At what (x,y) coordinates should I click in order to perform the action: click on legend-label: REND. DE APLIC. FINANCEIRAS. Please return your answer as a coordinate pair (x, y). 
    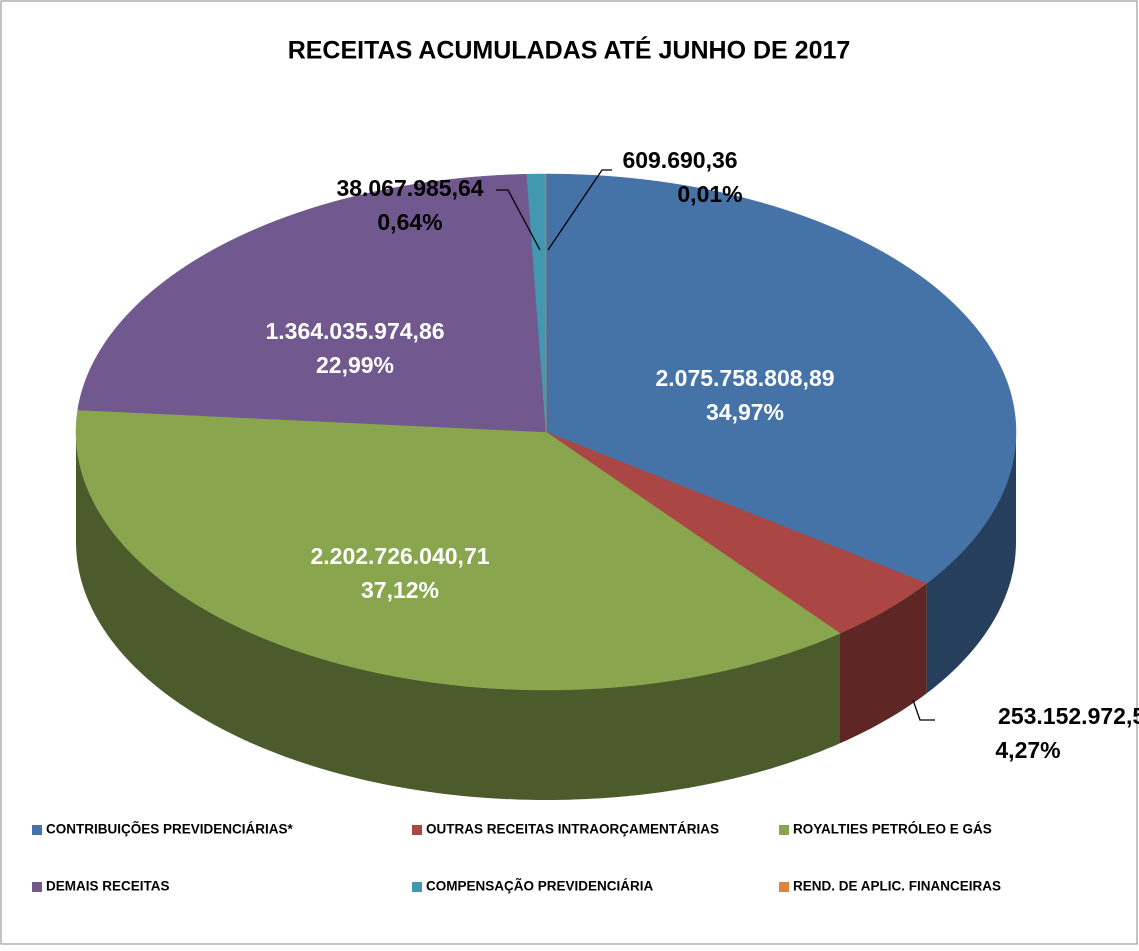
    Looking at the image, I should click on (897, 886).